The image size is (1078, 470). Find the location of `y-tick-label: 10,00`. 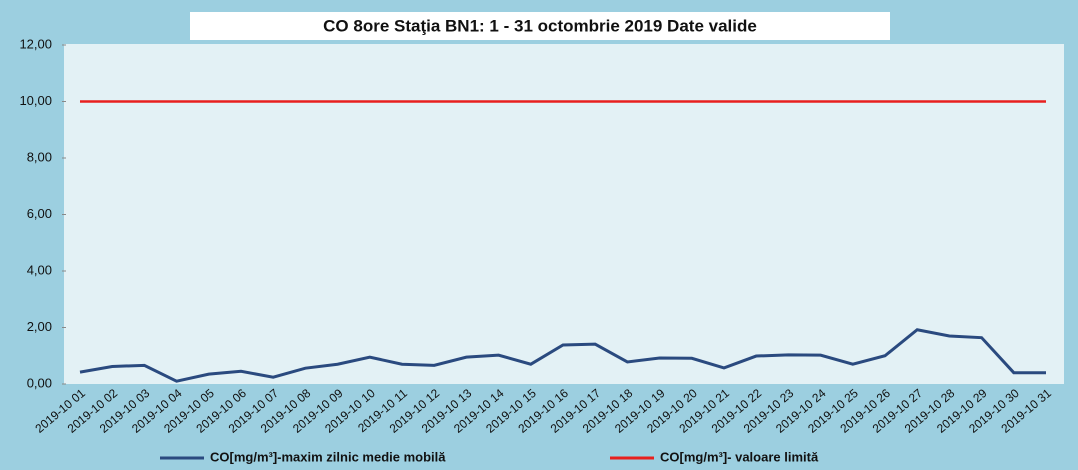

y-tick-label: 10,00 is located at coordinates (35, 100).